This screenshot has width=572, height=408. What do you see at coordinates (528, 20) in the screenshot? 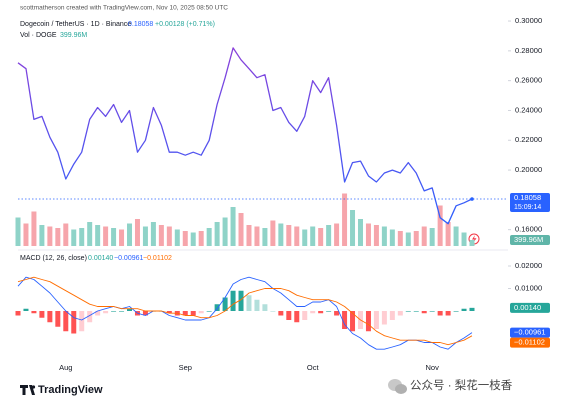
I see `y-tick-label: 0.30000` at bounding box center [528, 20].